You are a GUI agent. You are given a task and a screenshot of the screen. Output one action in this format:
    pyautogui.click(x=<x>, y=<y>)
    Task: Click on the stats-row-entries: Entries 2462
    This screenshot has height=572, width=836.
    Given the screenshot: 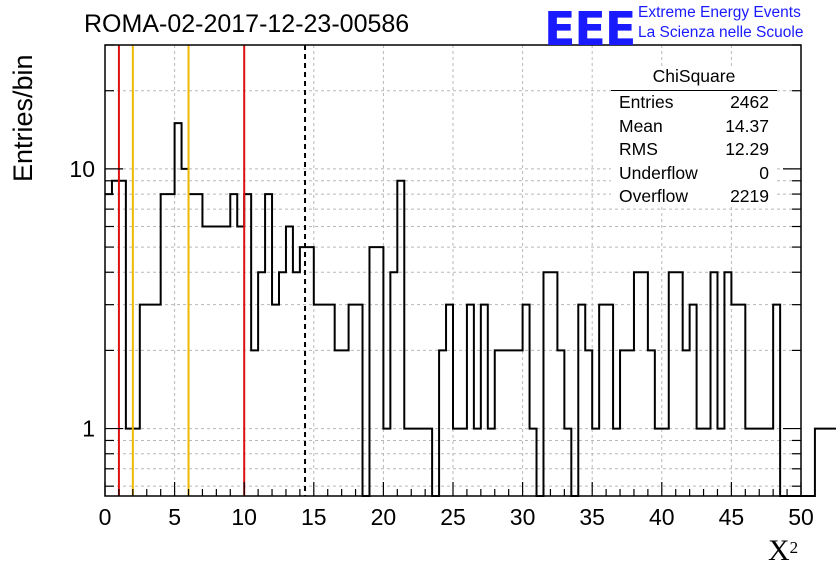 What is the action you would take?
    pyautogui.click(x=694, y=103)
    